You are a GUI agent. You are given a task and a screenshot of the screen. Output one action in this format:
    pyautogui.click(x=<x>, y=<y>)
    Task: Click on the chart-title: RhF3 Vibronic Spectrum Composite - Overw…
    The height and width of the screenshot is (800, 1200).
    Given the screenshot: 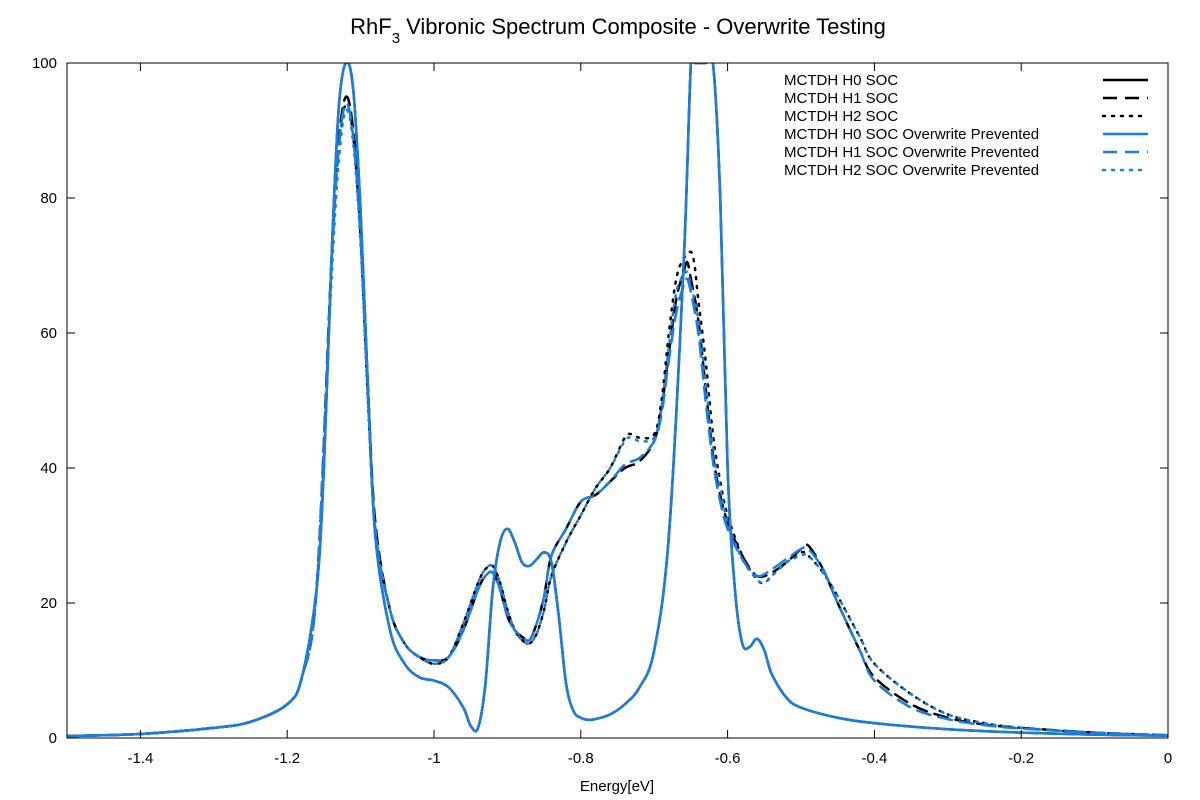 What is the action you would take?
    pyautogui.click(x=618, y=30)
    